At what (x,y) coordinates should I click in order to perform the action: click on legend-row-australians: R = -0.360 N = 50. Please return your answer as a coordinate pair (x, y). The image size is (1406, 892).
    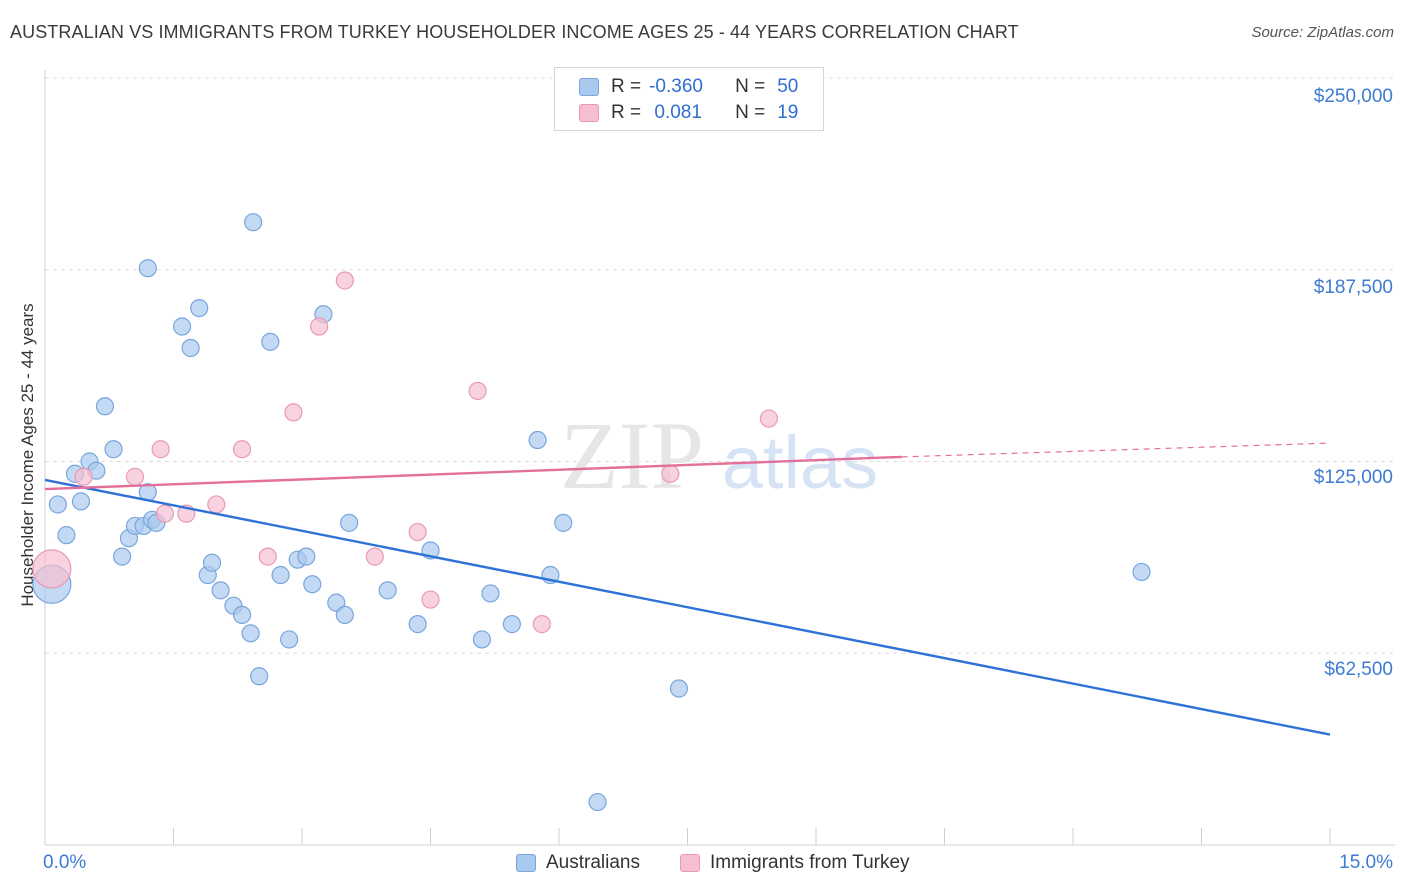
    Looking at the image, I should click on (688, 87).